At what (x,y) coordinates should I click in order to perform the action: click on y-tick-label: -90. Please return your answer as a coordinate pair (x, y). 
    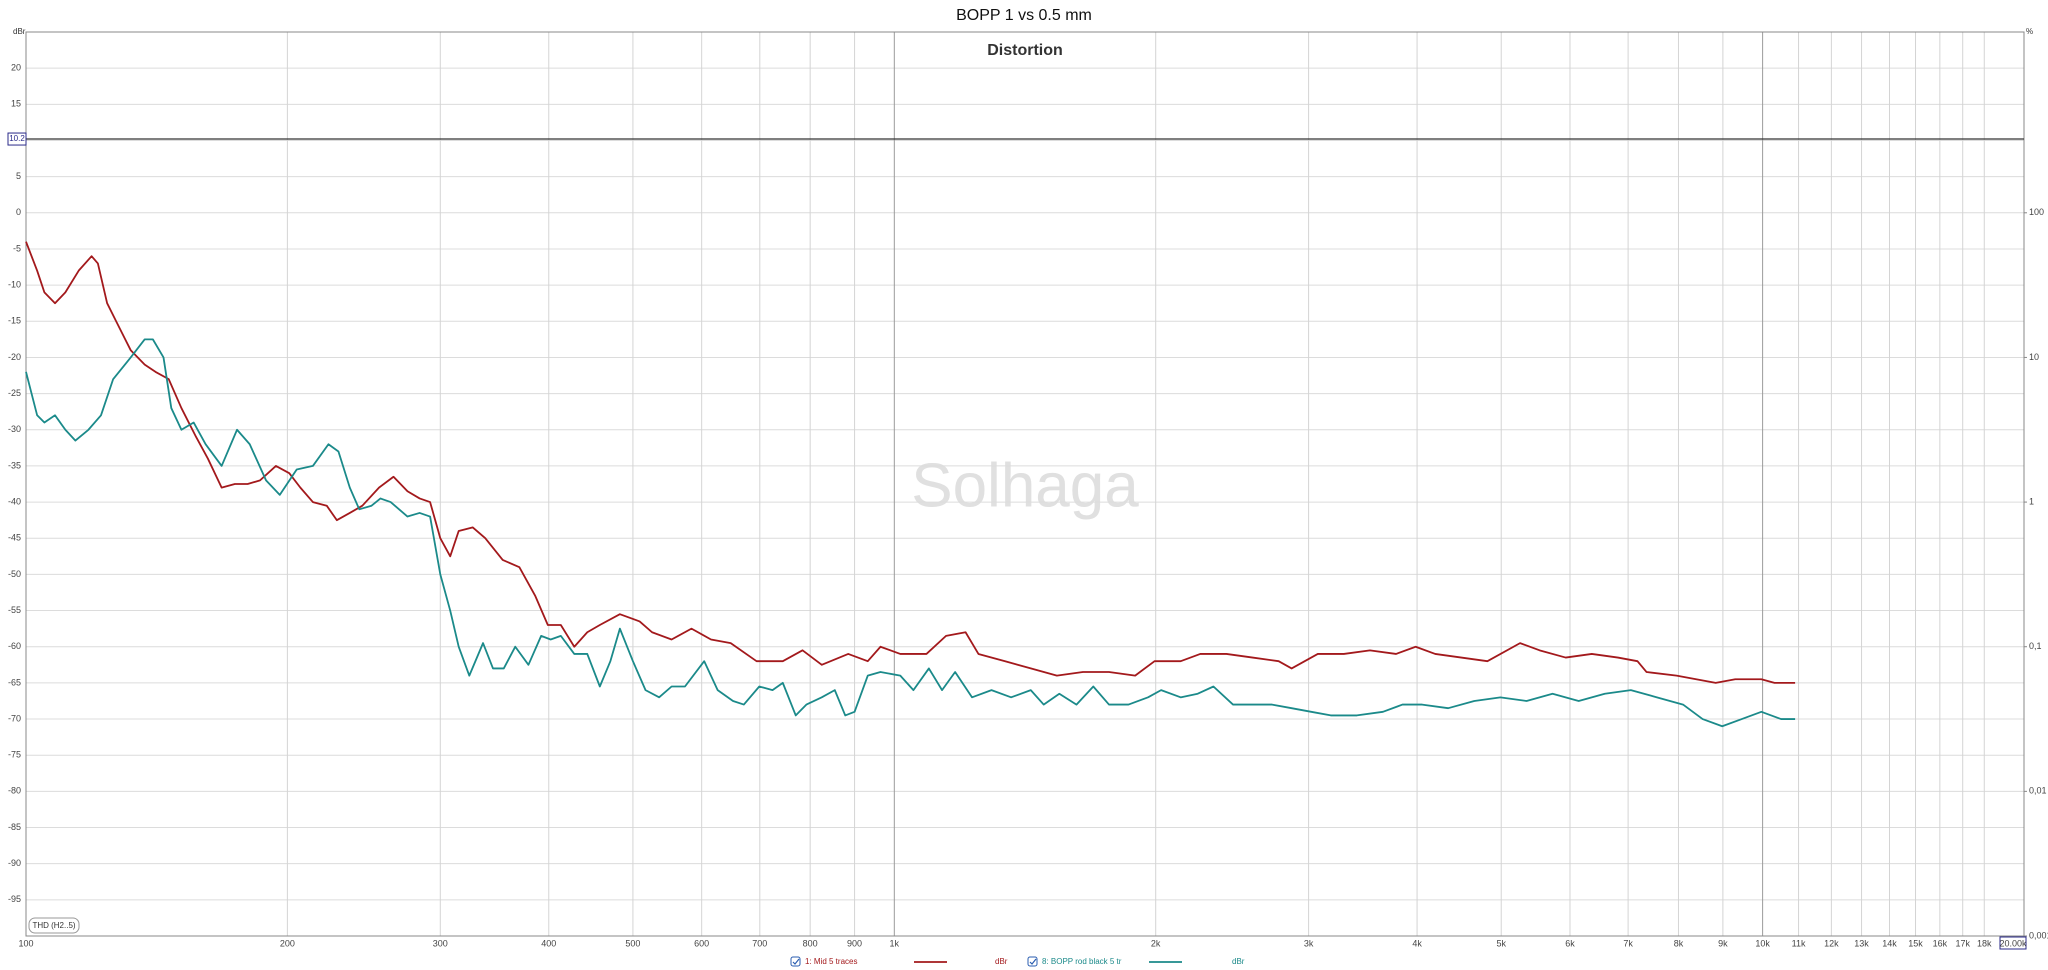
    Looking at the image, I should click on (14, 863).